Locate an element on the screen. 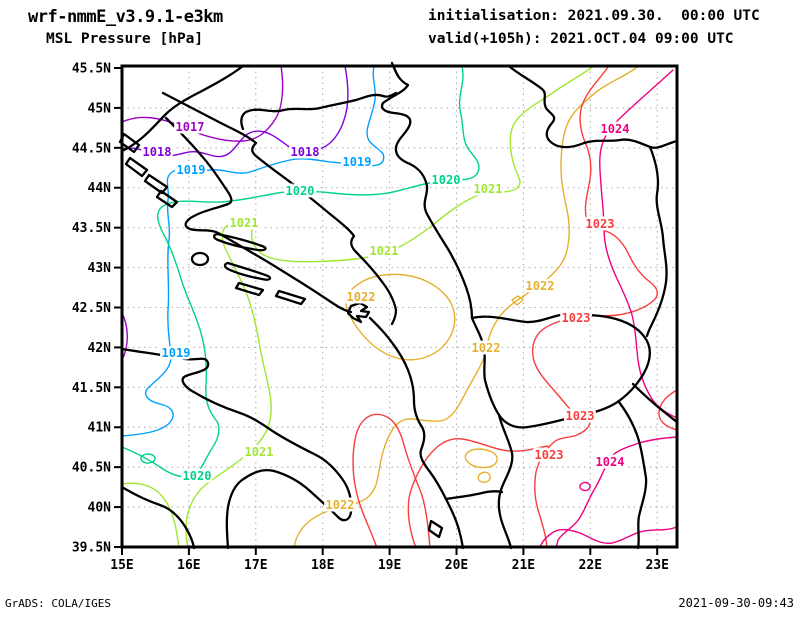  lat-tick-label: 42.5N is located at coordinates (91, 308).